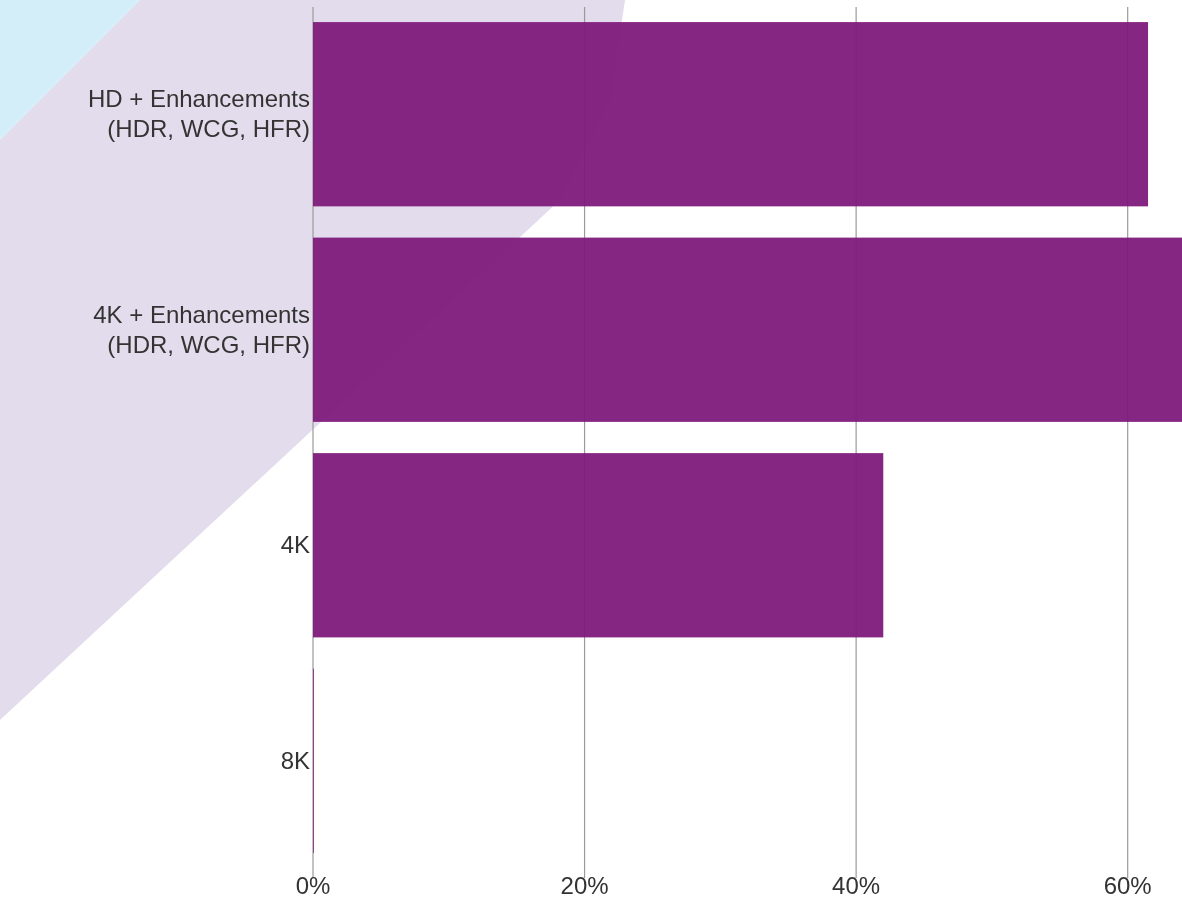 The width and height of the screenshot is (1182, 906). Describe the element at coordinates (1127, 885) in the screenshot. I see `x-tick-label: 60%` at that location.